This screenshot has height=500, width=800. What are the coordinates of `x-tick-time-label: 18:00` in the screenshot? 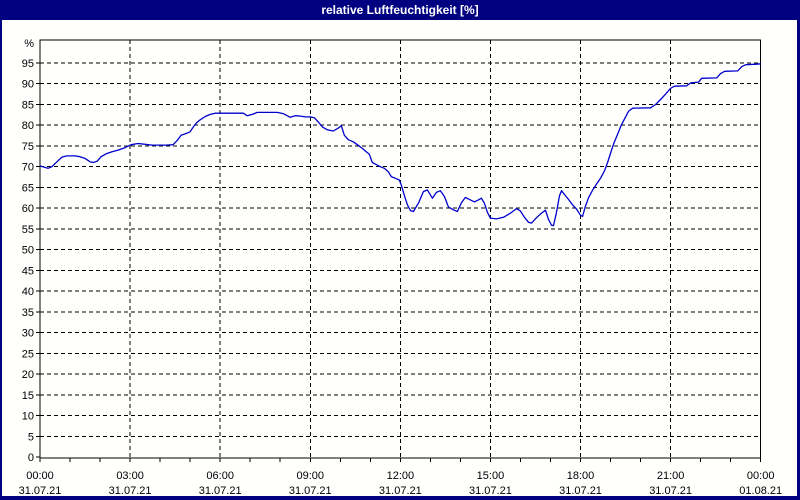 It's located at (581, 476).